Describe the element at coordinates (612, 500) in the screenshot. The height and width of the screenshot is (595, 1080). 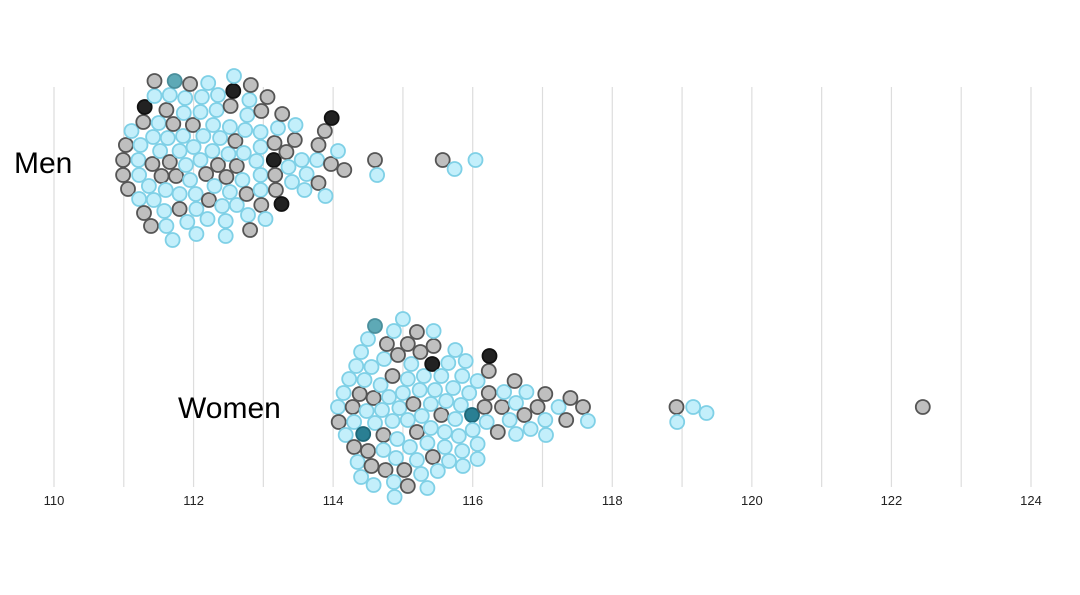
I see `x-tick-label: 118` at that location.